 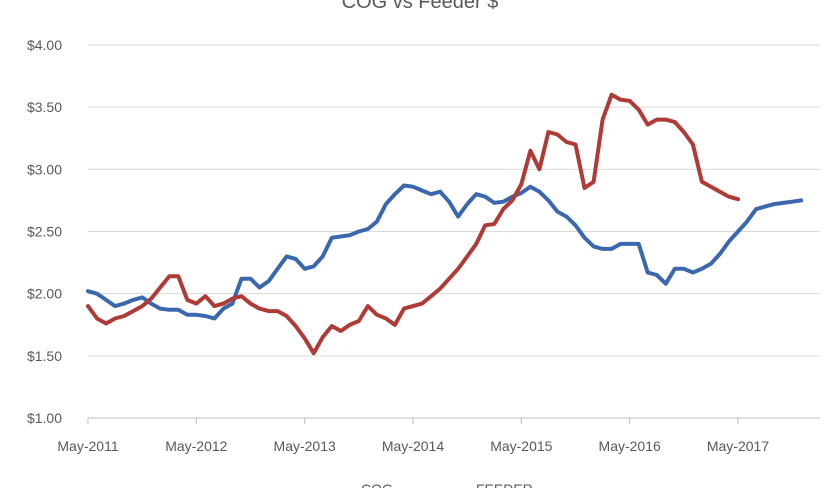 I want to click on x-tick-label: May-2011, so click(x=87, y=446).